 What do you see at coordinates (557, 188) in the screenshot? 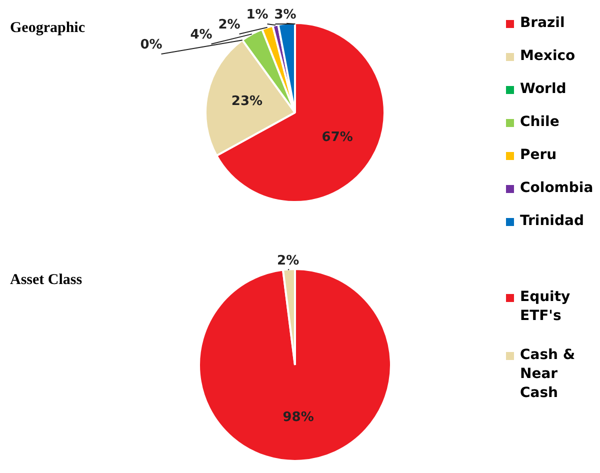
I see `legend-label: Colombia` at bounding box center [557, 188].